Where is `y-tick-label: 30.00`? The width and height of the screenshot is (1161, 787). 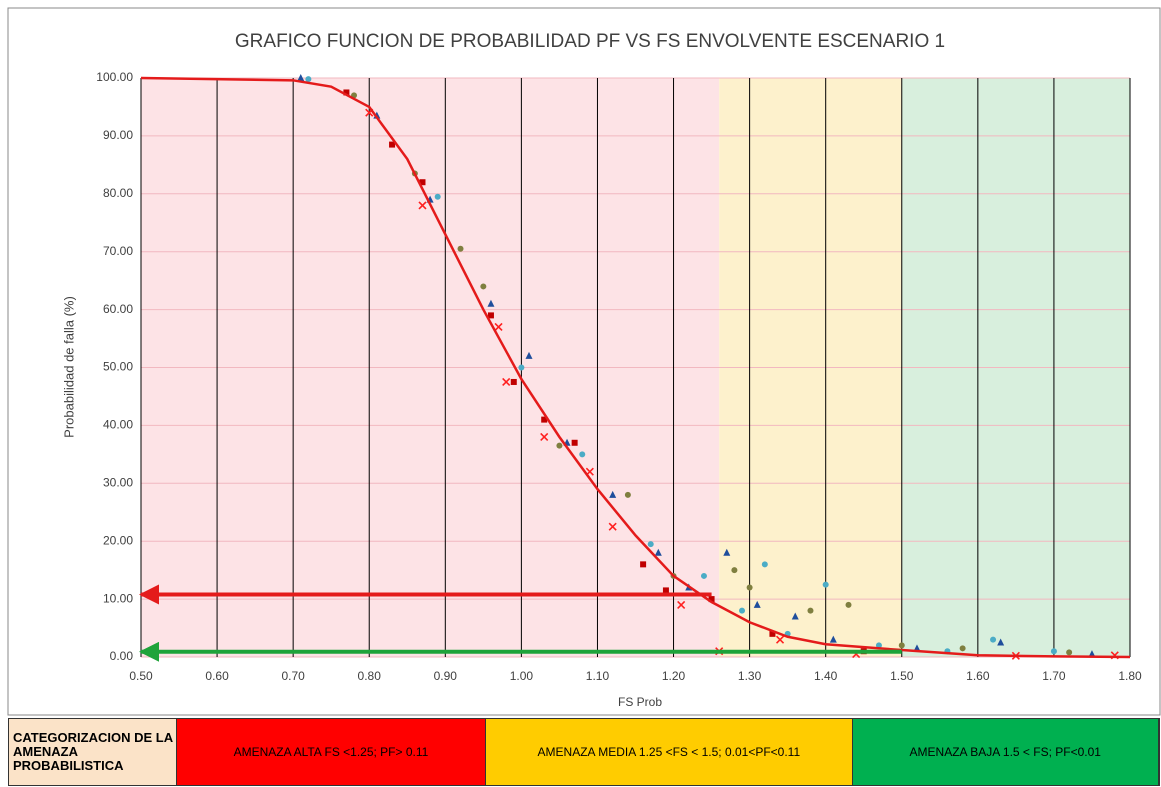 y-tick-label: 30.00 is located at coordinates (118, 482).